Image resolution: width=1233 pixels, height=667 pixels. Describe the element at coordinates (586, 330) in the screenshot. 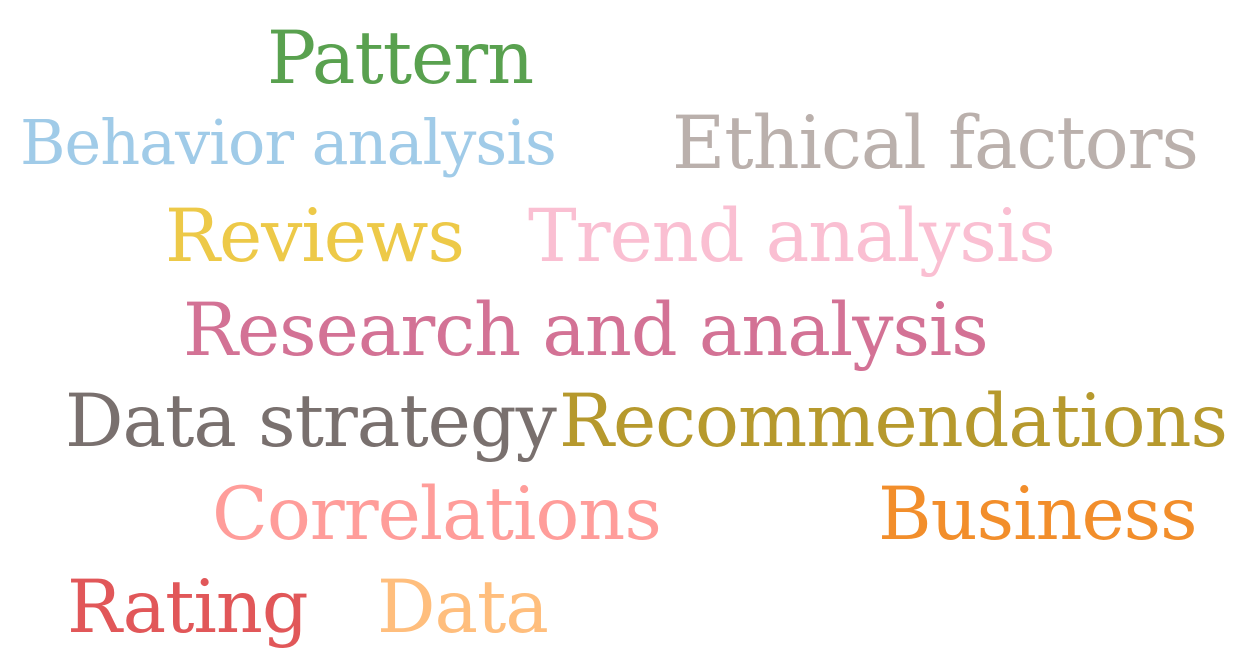

I see `word-research-and-analysis: Research and analysis` at that location.